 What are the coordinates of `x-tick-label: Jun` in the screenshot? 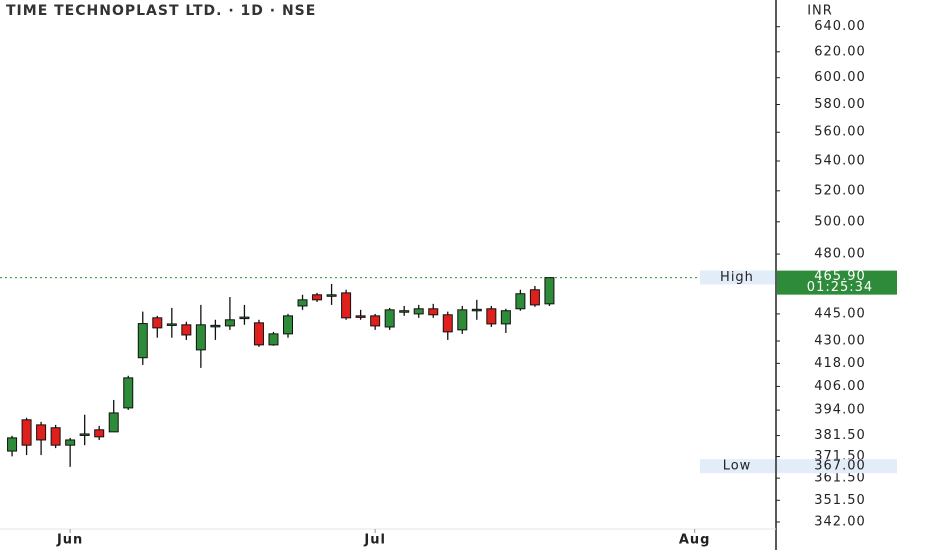 It's located at (69, 540).